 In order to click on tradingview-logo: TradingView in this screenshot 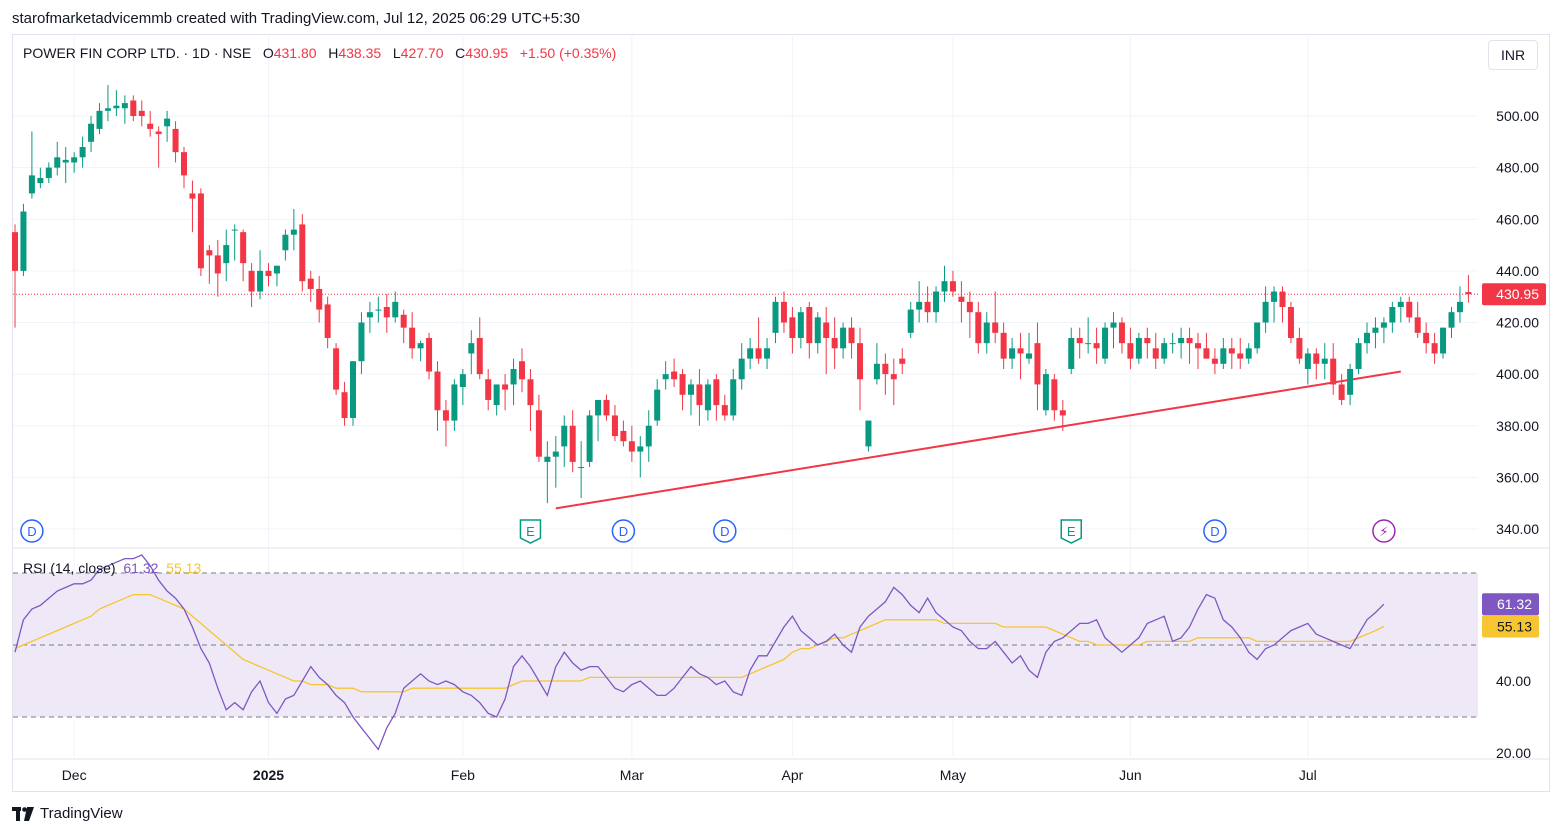, I will do `click(67, 813)`.